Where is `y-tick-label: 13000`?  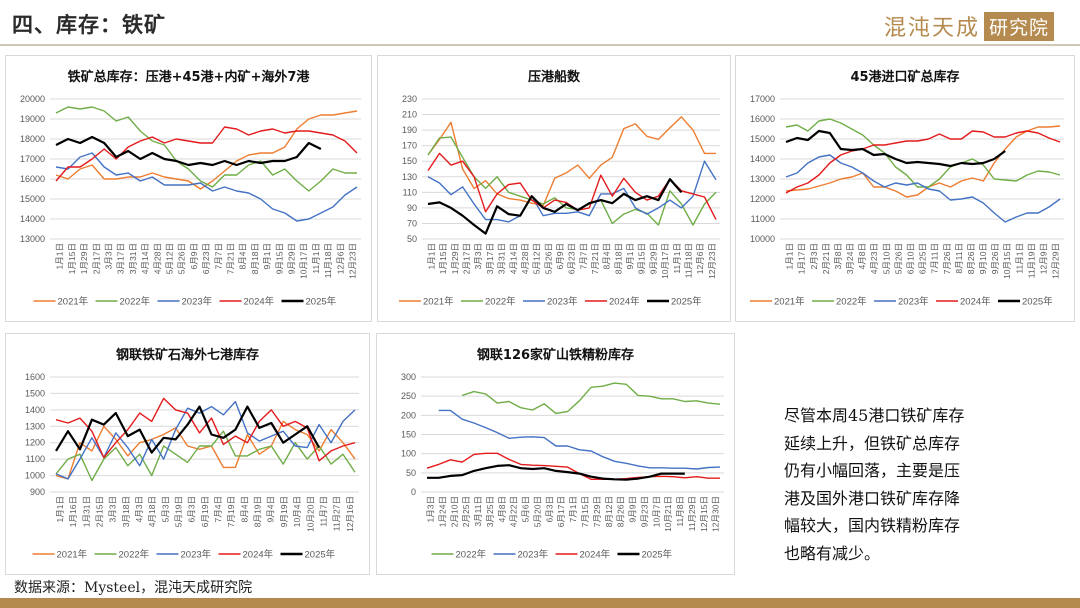 y-tick-label: 13000 is located at coordinates (32, 239).